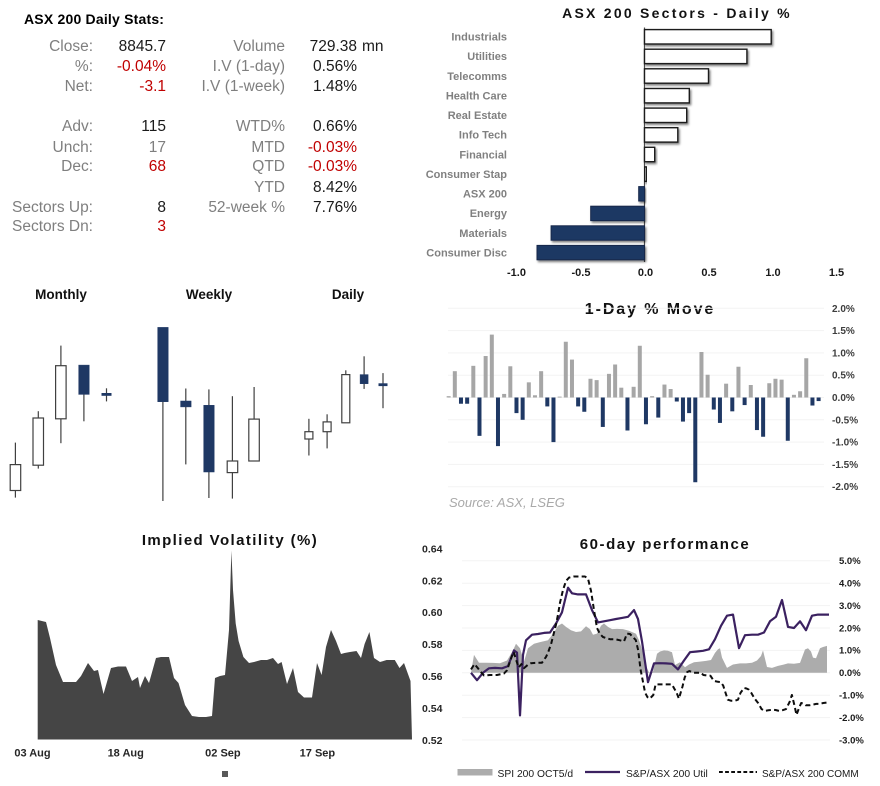 The width and height of the screenshot is (880, 786). I want to click on svg-text: 1.5%, so click(843, 331).